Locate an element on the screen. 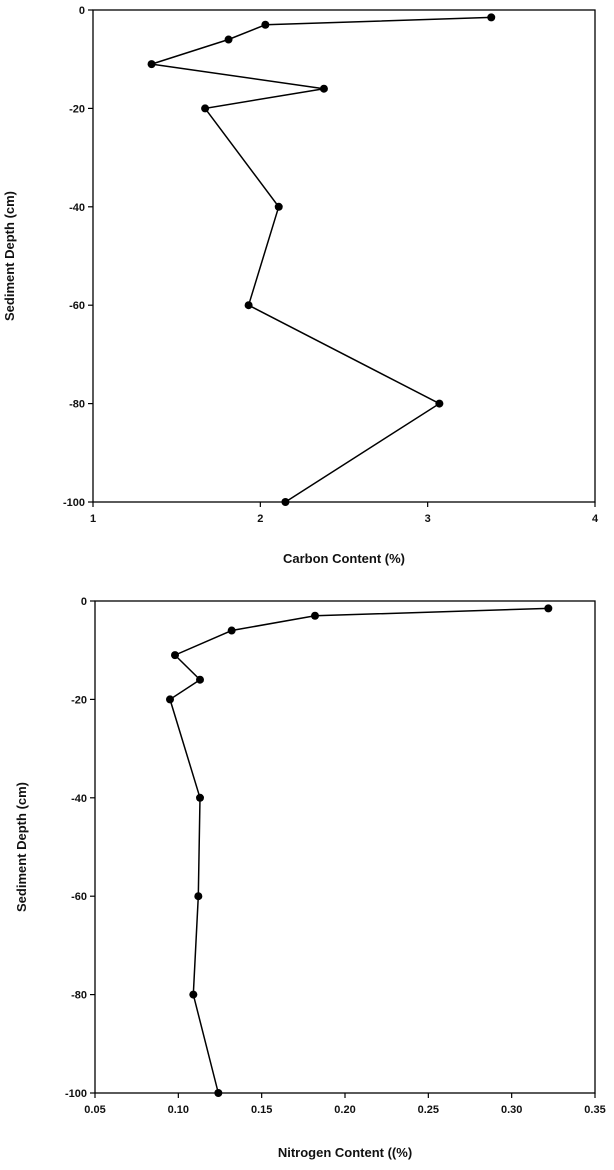 This screenshot has height=1170, width=614. x-tick-label: 0.20 is located at coordinates (344, 1110).